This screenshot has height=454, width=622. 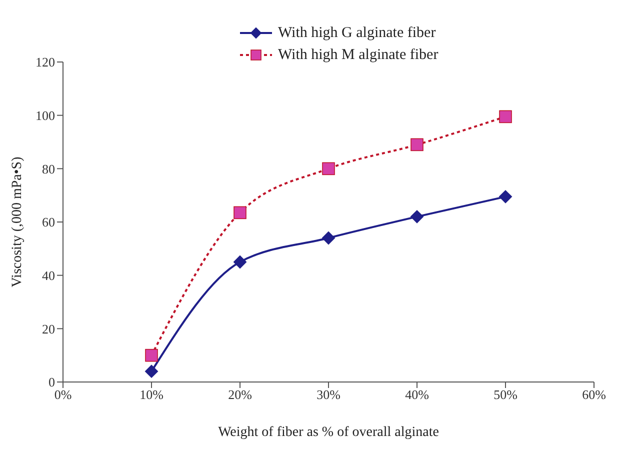 What do you see at coordinates (358, 55) in the screenshot?
I see `legend-label: With high M alginate fiber` at bounding box center [358, 55].